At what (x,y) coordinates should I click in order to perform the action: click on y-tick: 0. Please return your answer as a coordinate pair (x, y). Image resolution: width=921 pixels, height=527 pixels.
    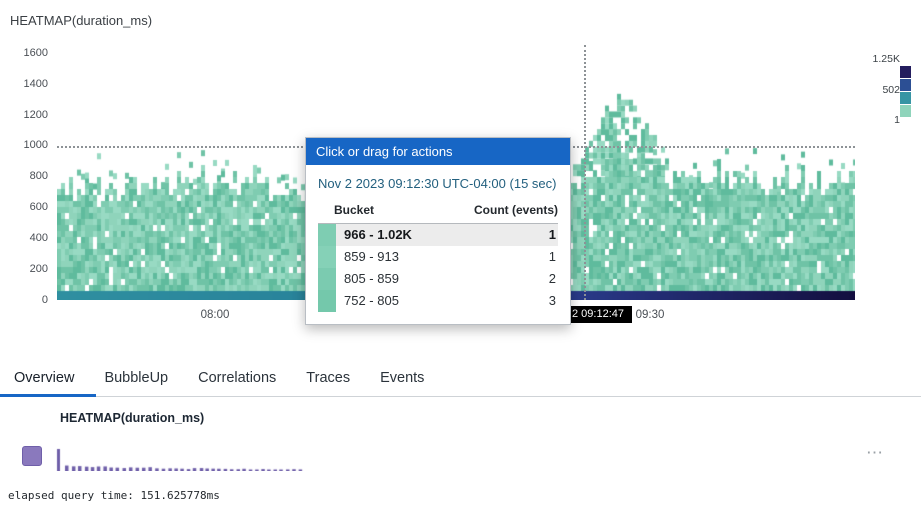
    Looking at the image, I should click on (44, 300).